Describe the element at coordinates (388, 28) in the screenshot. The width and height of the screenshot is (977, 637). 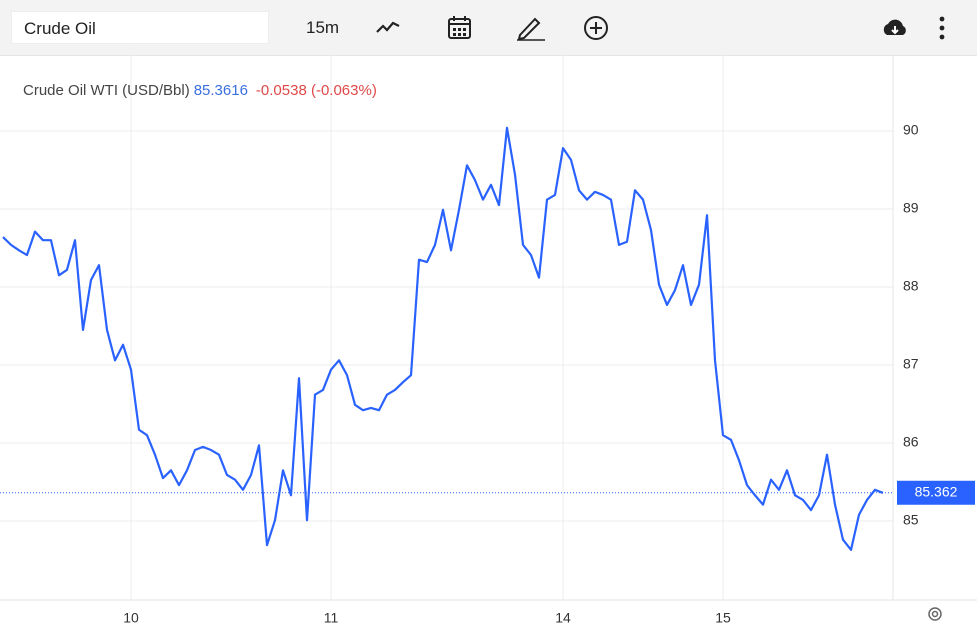
I see `chart-type-icon` at that location.